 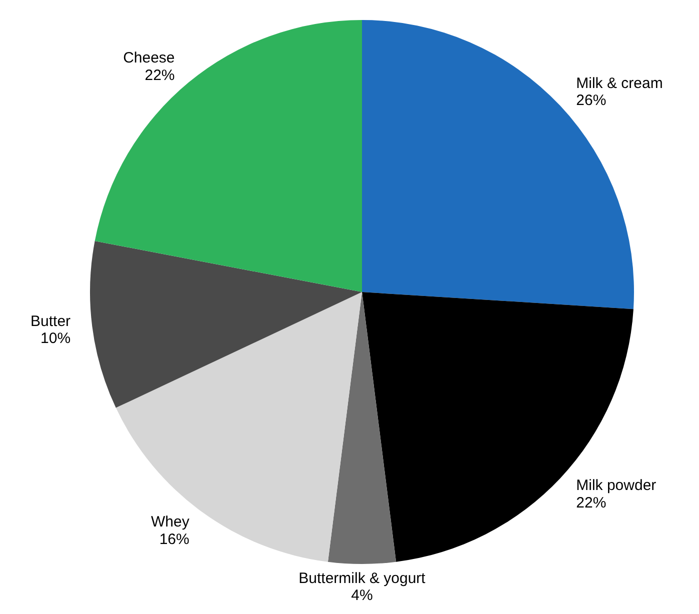 I want to click on data-label: 4%, so click(x=362, y=595).